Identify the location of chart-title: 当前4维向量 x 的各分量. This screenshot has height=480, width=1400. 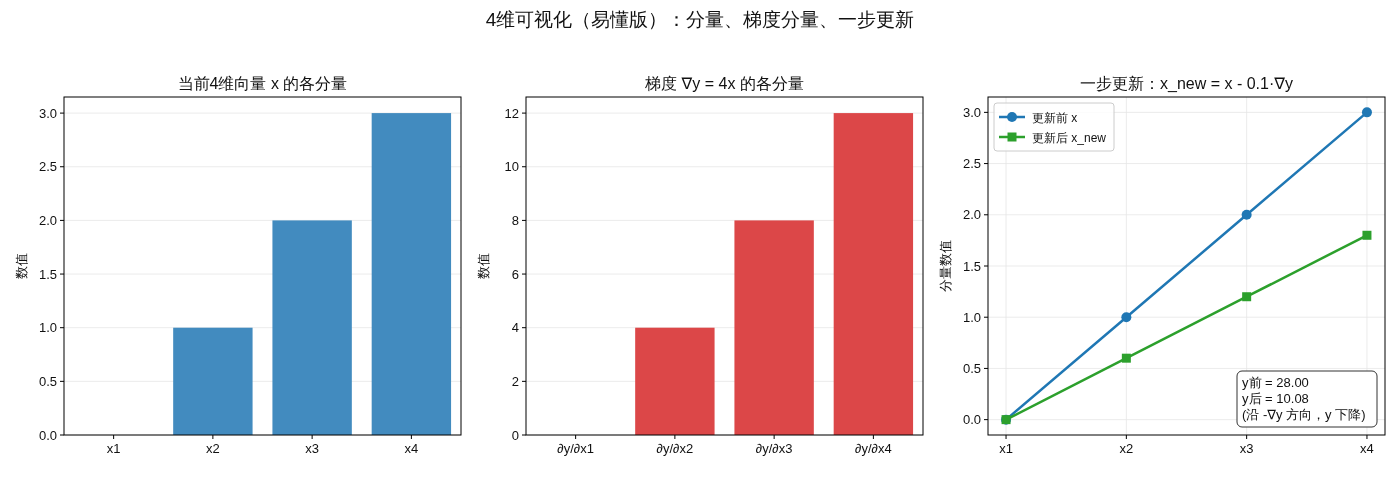
(262, 83).